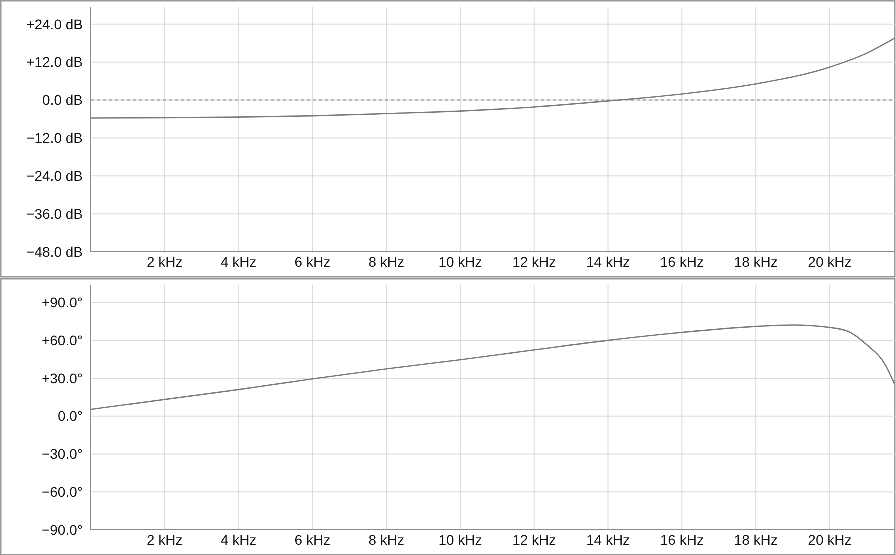 The width and height of the screenshot is (896, 555). I want to click on y-tick-label: +30.0°, so click(62, 378).